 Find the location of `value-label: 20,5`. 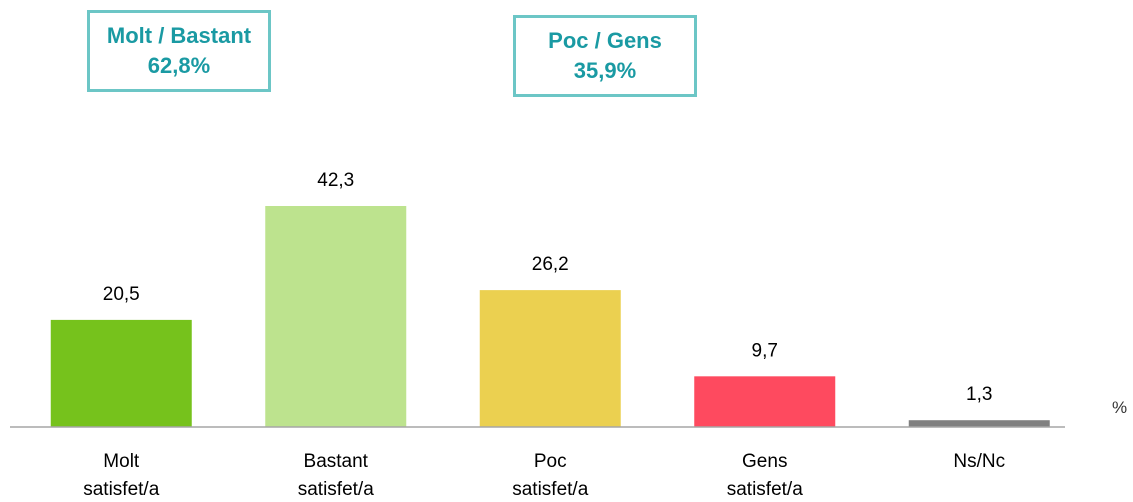

value-label: 20,5 is located at coordinates (121, 294).